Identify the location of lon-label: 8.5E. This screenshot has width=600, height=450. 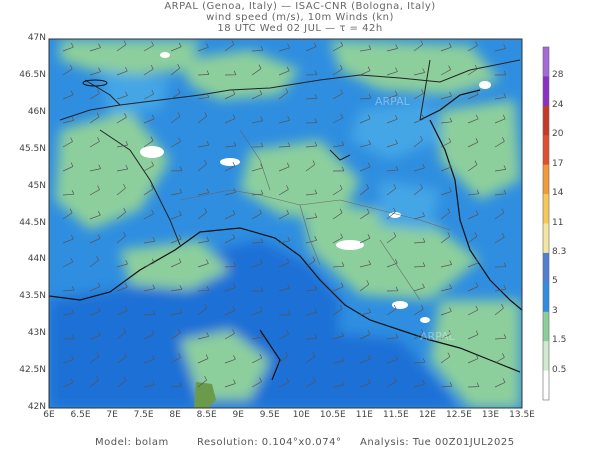
(206, 415).